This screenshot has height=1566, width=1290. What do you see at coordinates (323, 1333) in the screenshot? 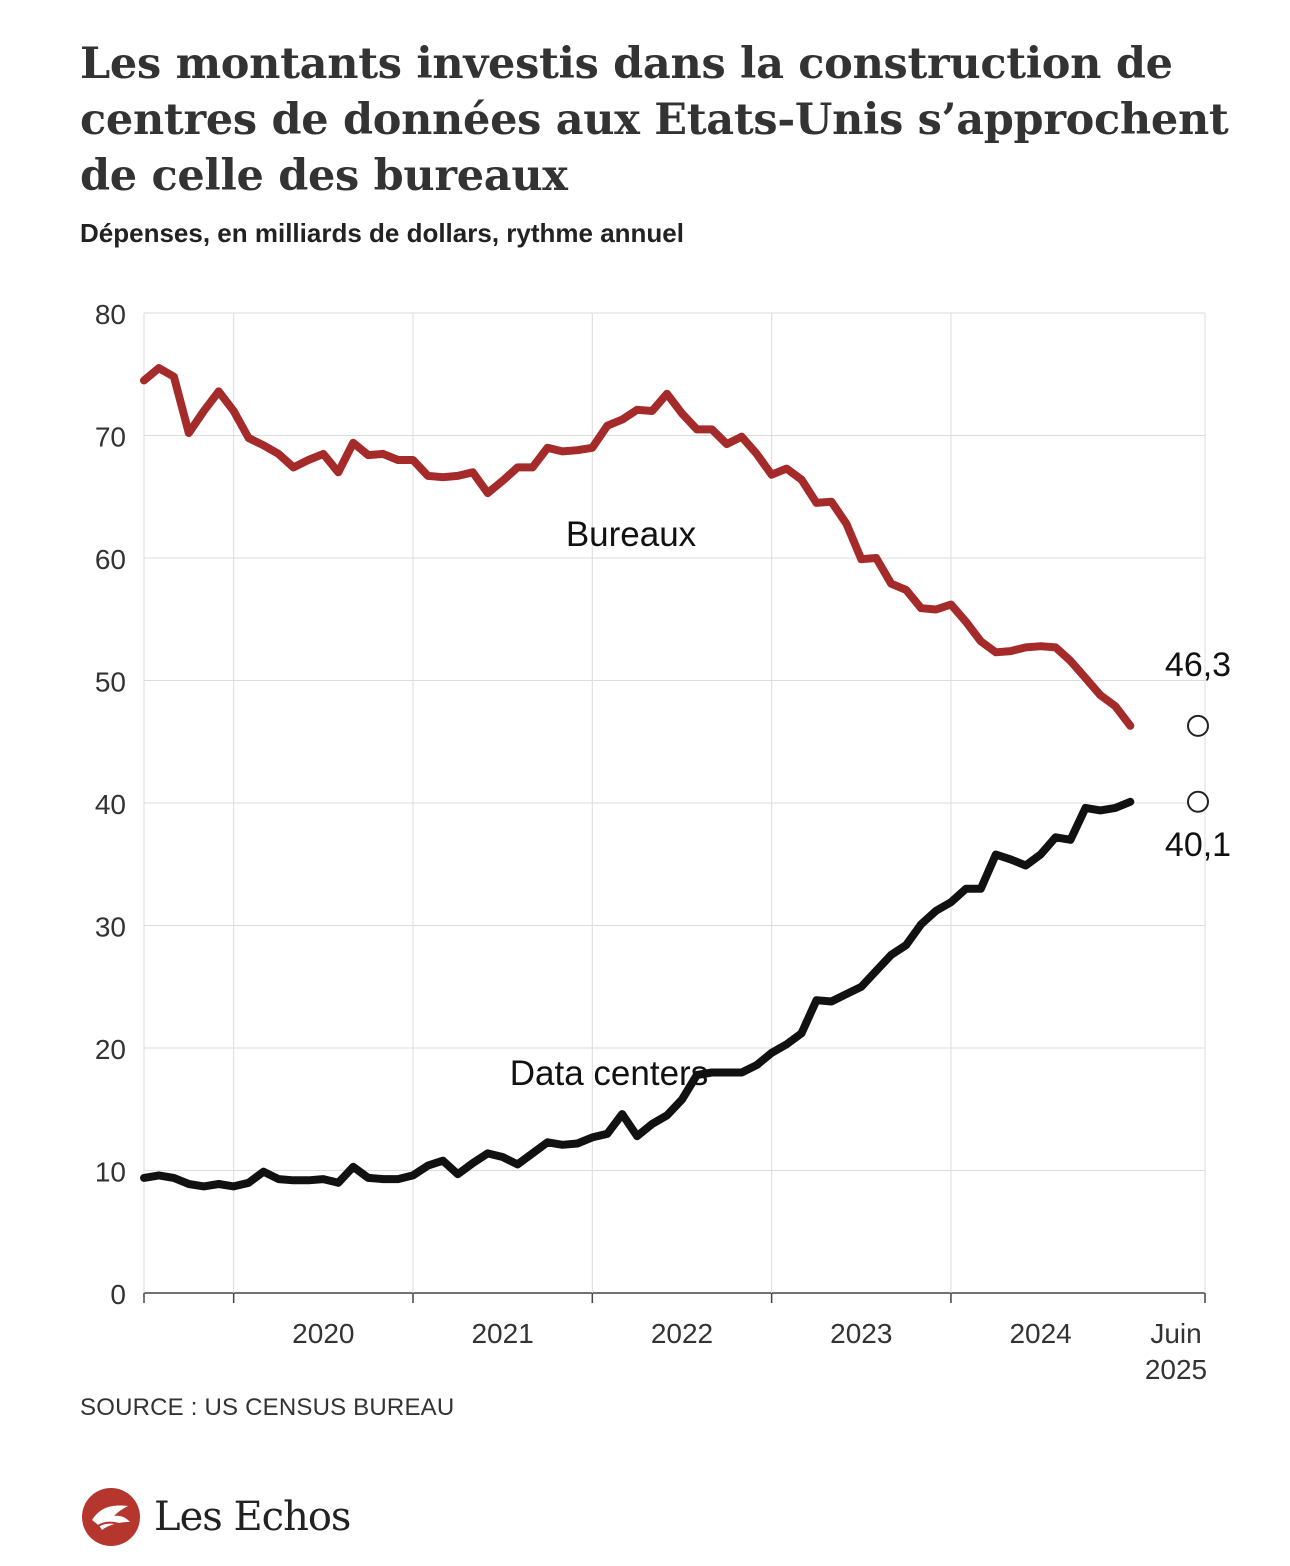
I see `x-tick-label: 2020` at bounding box center [323, 1333].